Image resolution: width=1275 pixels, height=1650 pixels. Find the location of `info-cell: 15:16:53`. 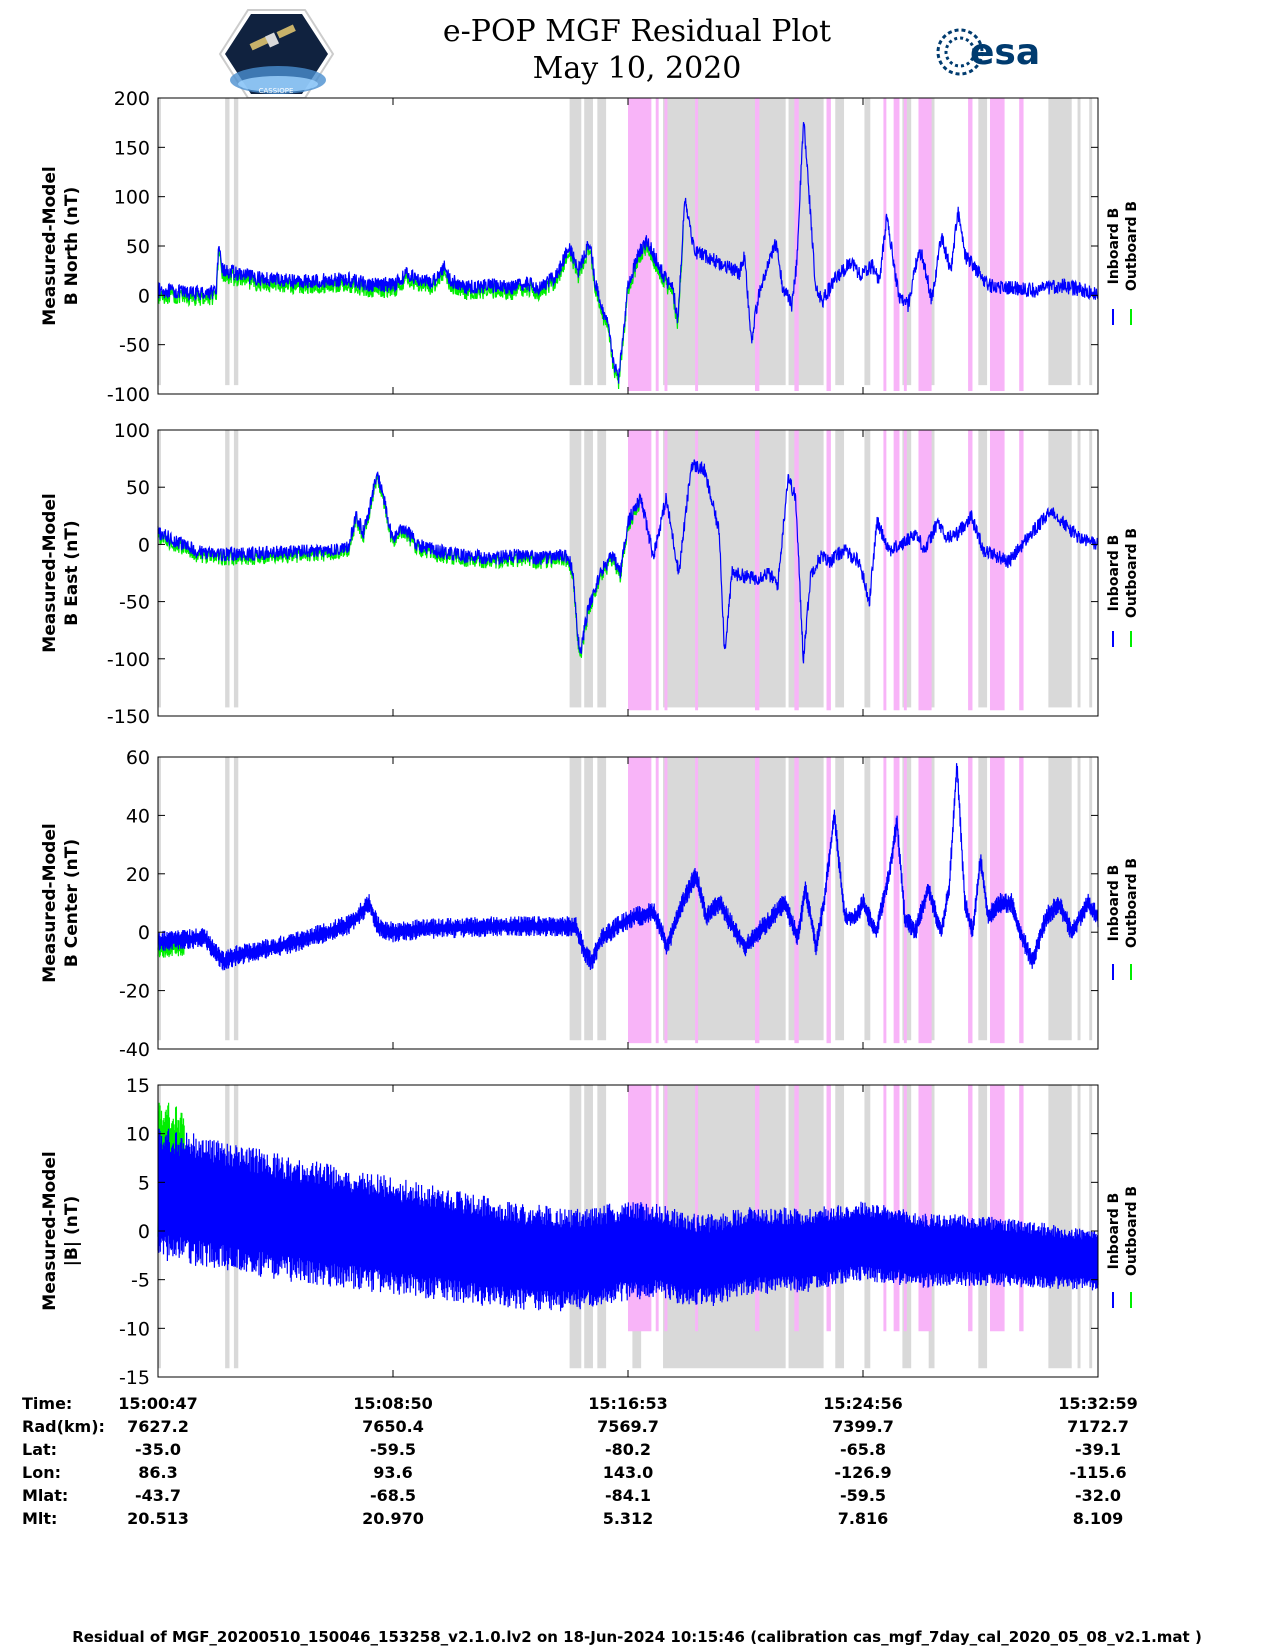

info-cell: 15:16:53 is located at coordinates (628, 1403).